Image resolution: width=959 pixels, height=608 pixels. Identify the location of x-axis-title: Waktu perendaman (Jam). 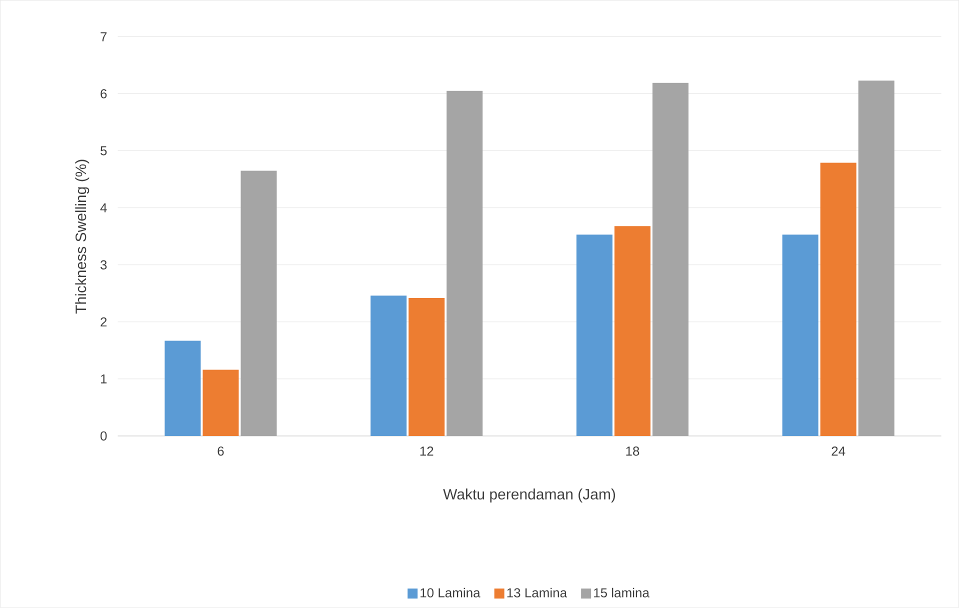
(529, 495).